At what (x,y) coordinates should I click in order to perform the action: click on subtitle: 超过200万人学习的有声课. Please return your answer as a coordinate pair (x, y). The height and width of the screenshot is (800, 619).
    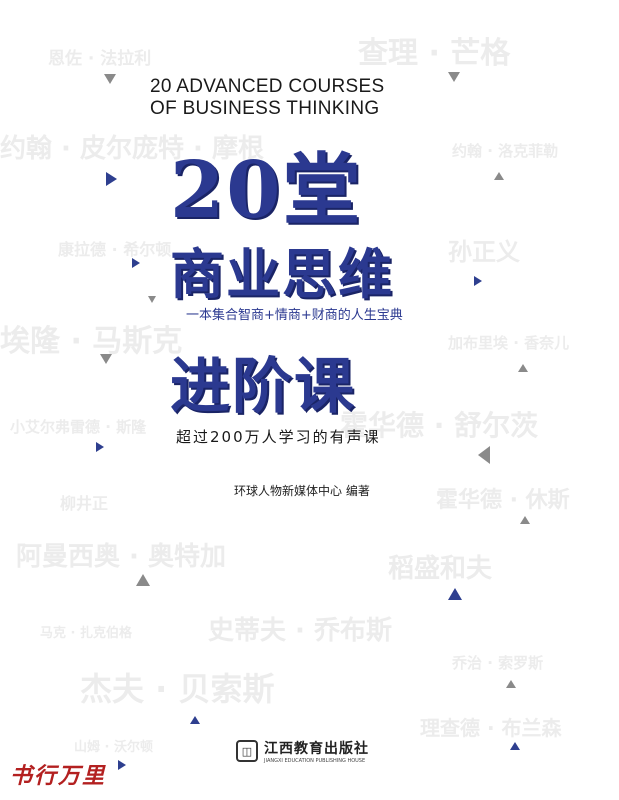
    Looking at the image, I should click on (278, 437).